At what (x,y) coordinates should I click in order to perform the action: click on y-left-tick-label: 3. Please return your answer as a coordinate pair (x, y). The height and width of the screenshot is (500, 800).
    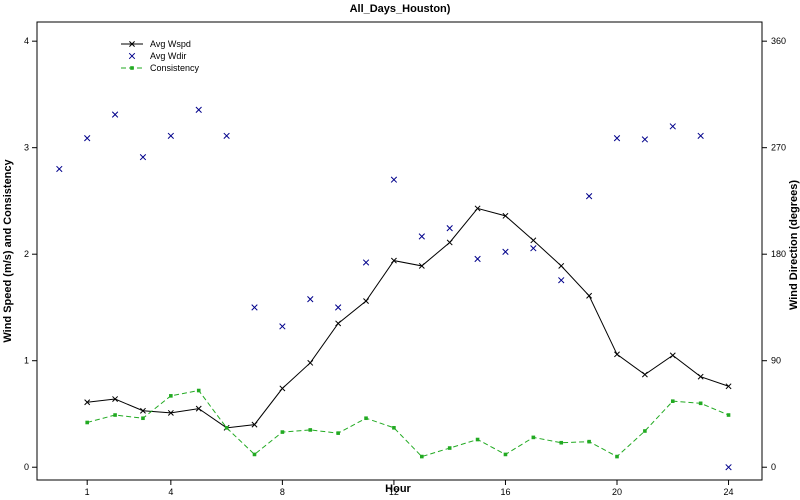
    Looking at the image, I should click on (26, 148).